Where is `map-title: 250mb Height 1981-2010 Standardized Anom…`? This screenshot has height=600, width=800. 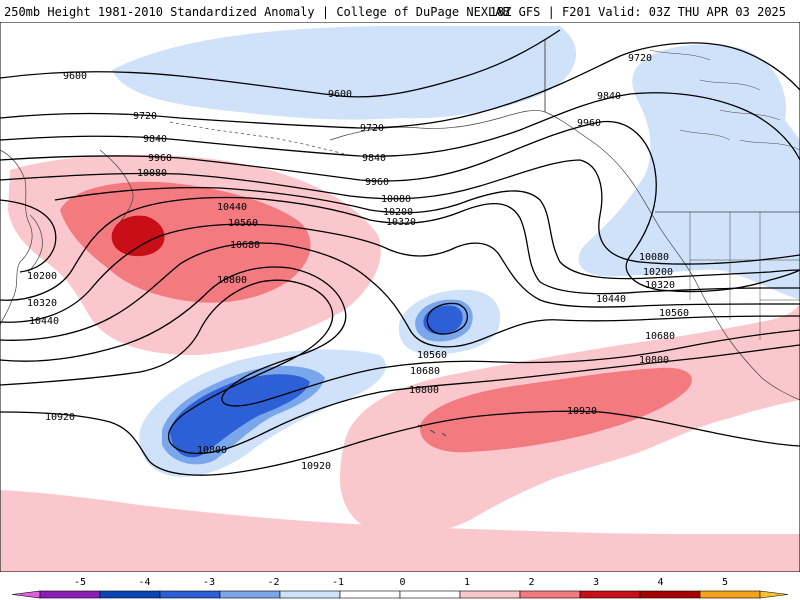
map-title: 250mb Height 1981-2010 Standardized Anom… is located at coordinates (257, 12).